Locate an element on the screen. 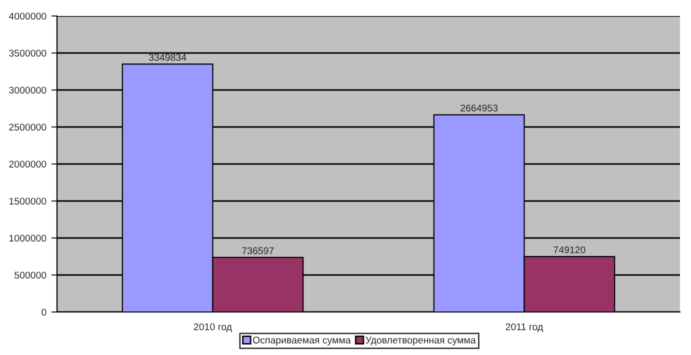 The image size is (691, 355). y-tick-label: 1000000 is located at coordinates (27, 238).